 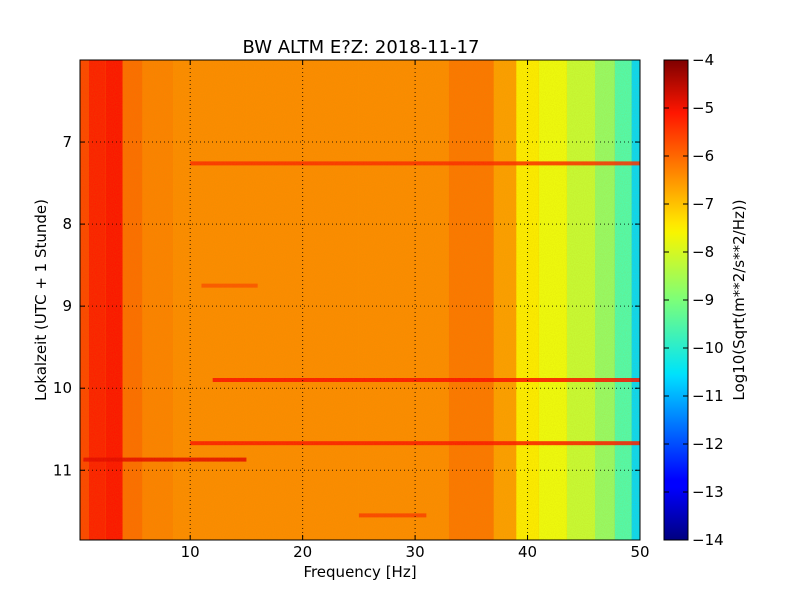 What do you see at coordinates (67, 224) in the screenshot?
I see `y-tick-label: 8` at bounding box center [67, 224].